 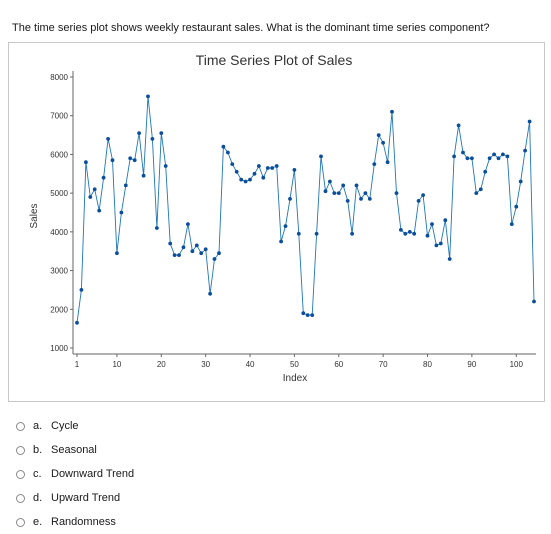 What do you see at coordinates (59, 193) in the screenshot?
I see `y-tick-label: 5000` at bounding box center [59, 193].